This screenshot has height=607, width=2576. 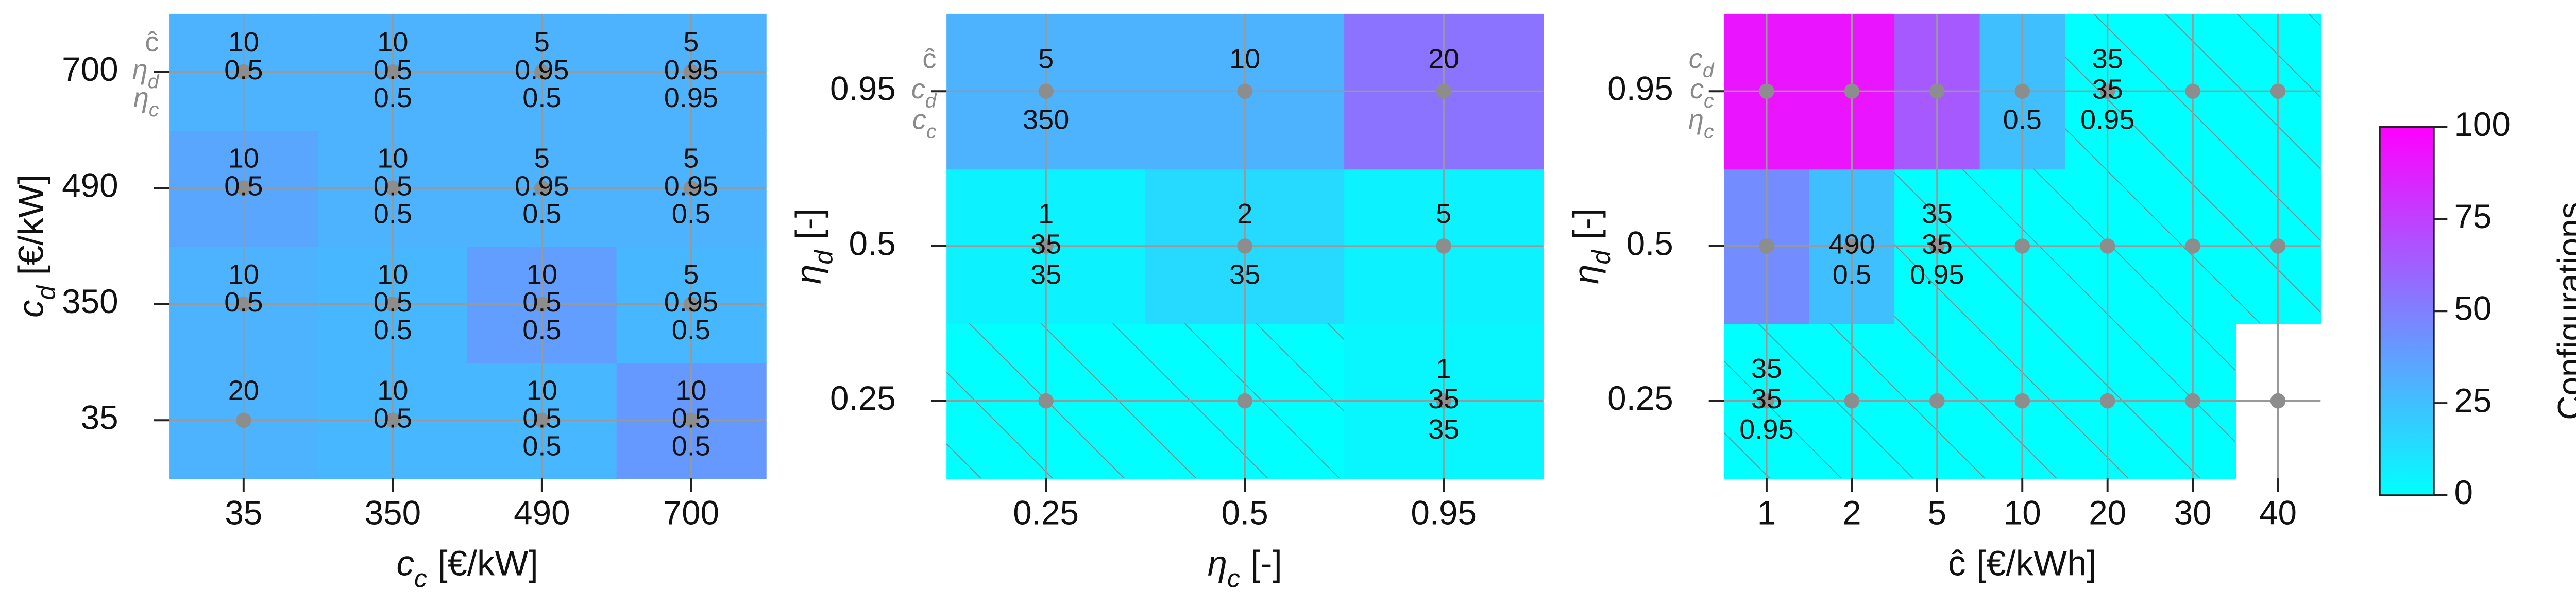 I want to click on y-axis-label: cd [€/kW], so click(x=36, y=246).